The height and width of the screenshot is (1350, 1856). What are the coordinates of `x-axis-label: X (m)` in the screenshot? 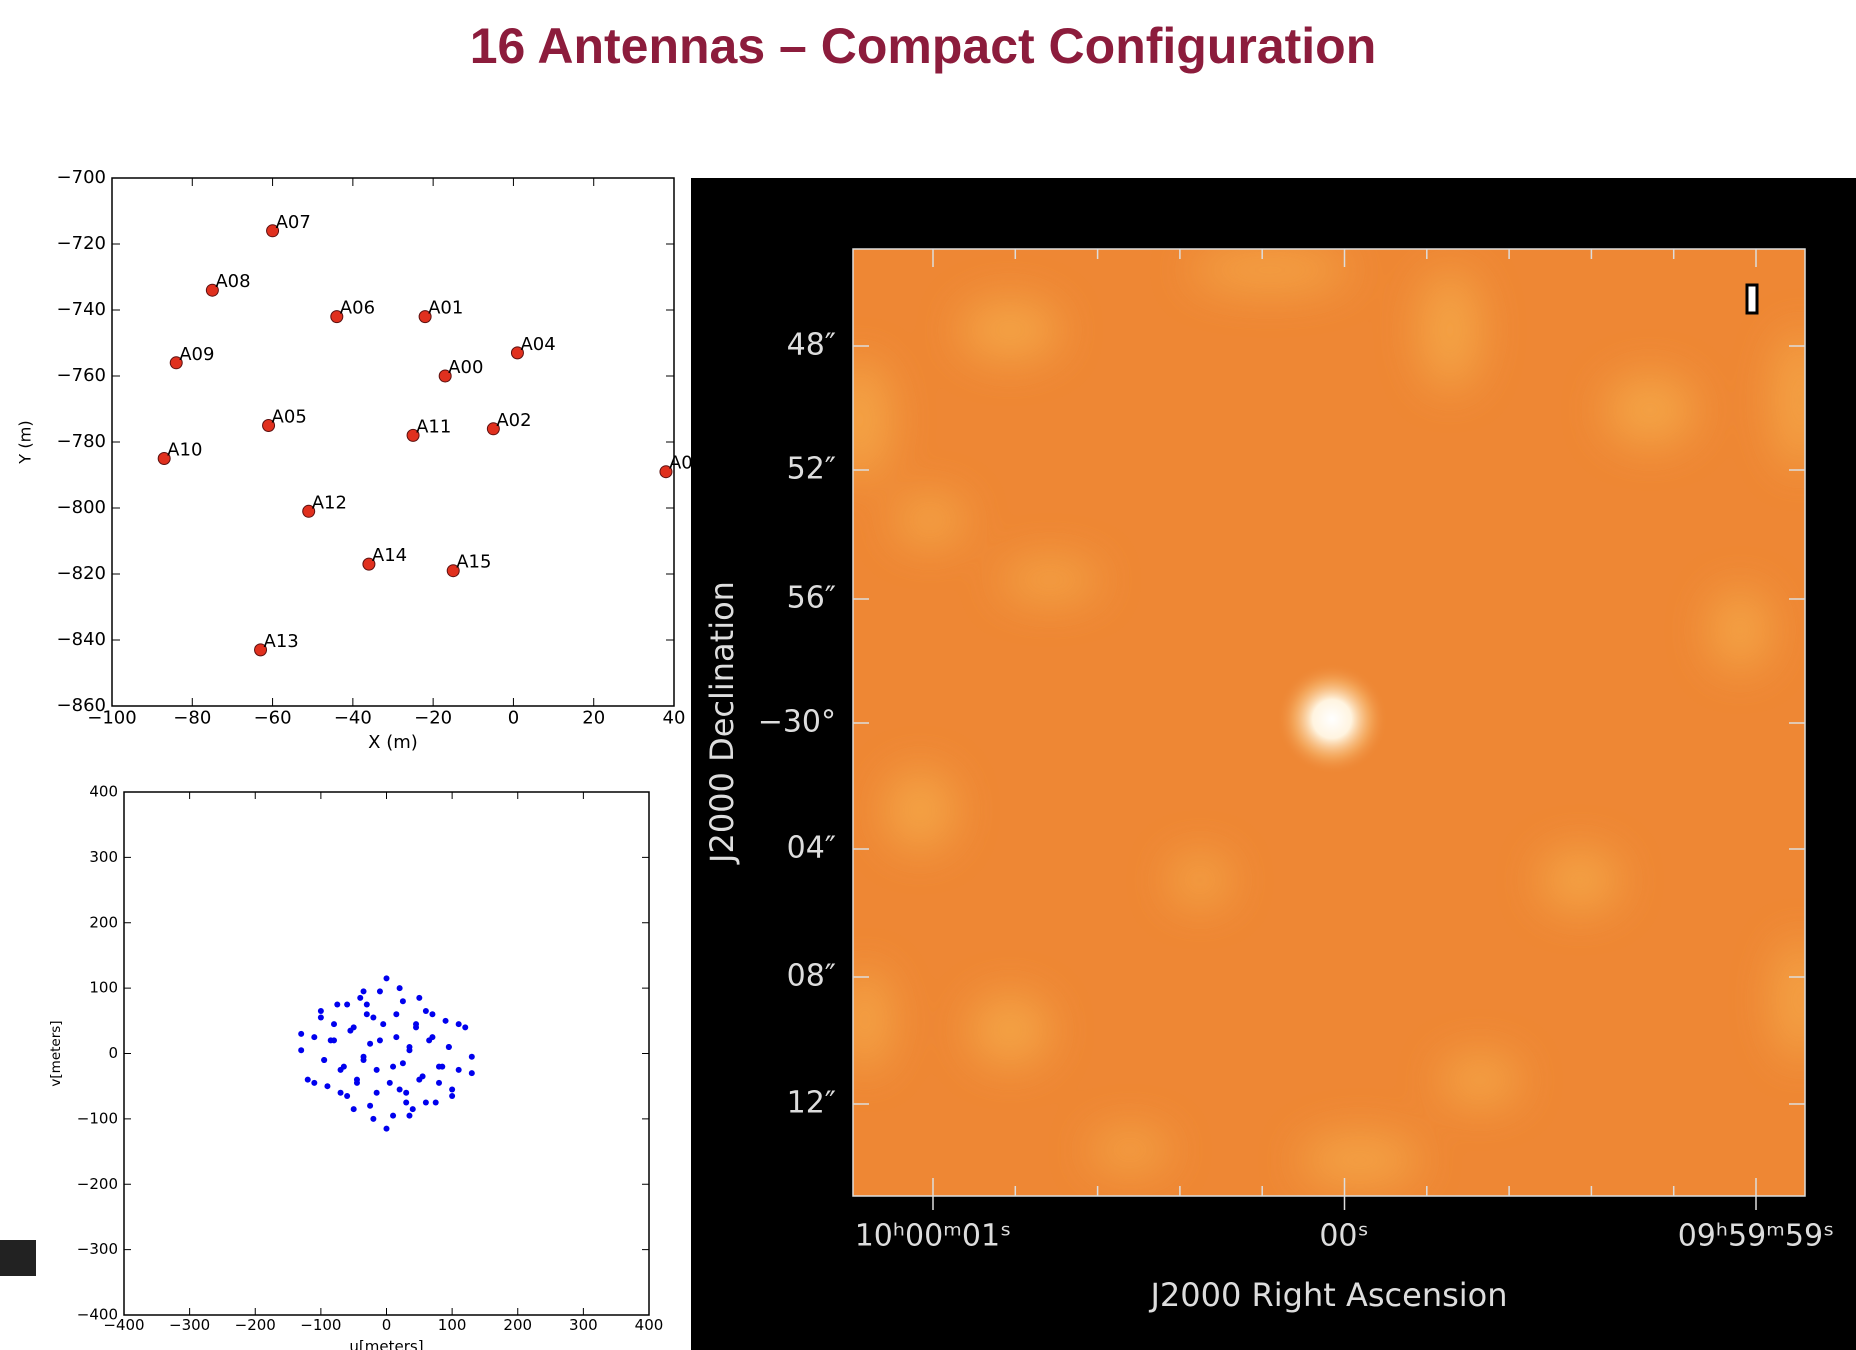 It's located at (393, 742).